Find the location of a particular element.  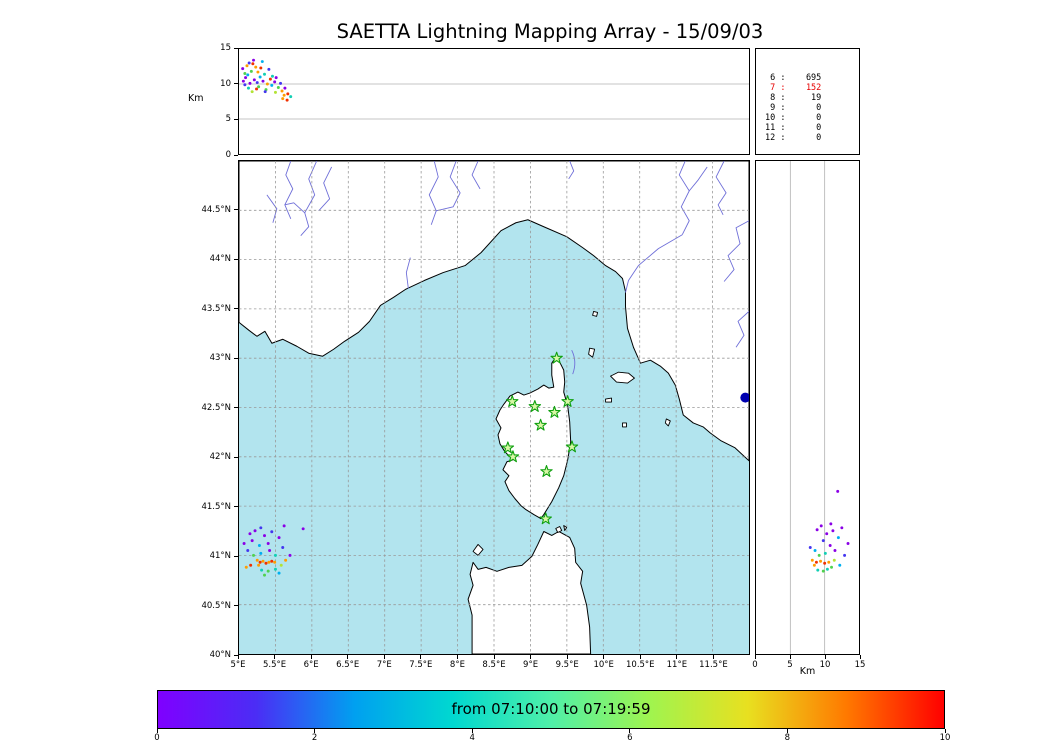

x-tick-label: 7.5°E is located at coordinates (421, 665).